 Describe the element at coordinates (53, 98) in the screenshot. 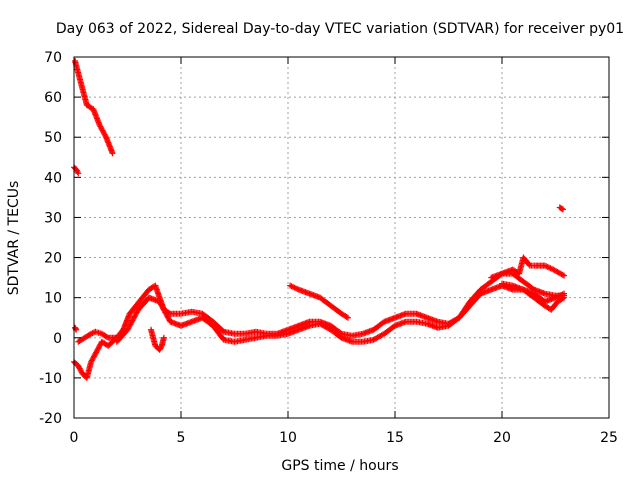

I see `y-tick-label: 60` at that location.